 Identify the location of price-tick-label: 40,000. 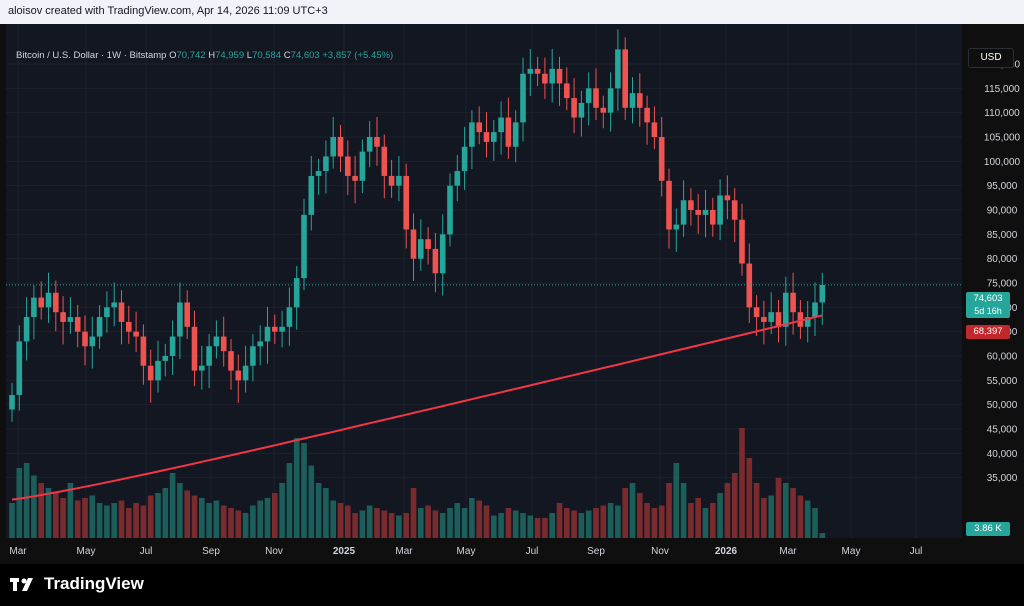
(1002, 454).